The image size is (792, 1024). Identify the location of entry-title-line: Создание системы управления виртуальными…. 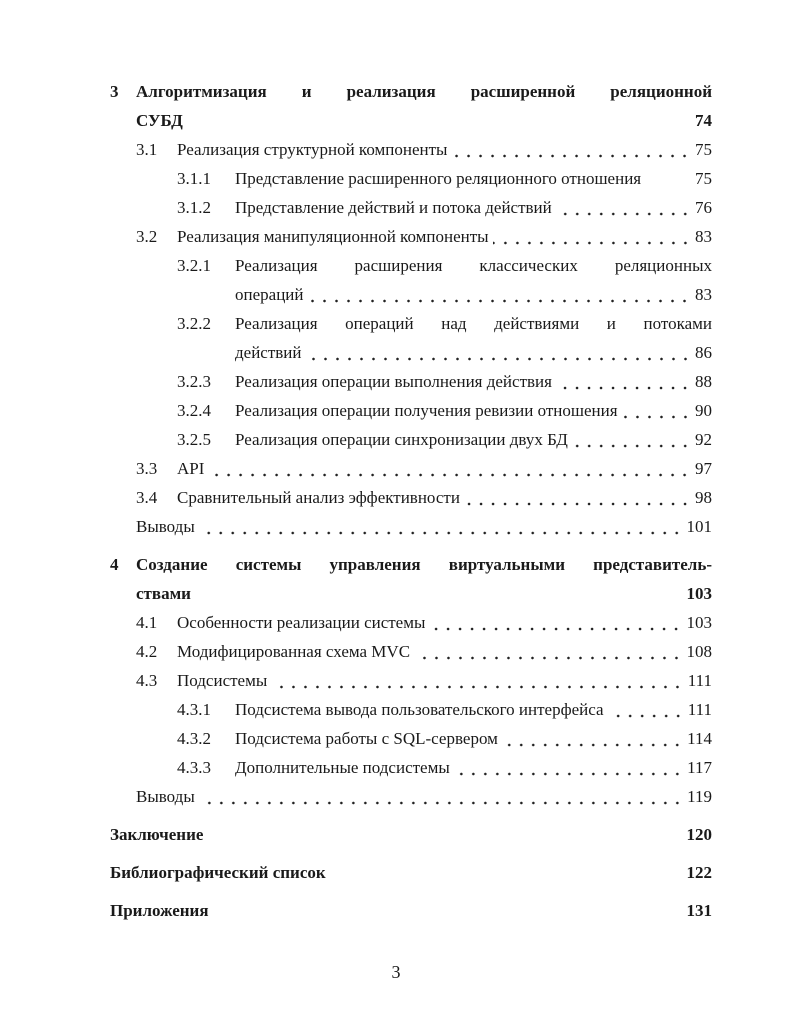
(424, 564).